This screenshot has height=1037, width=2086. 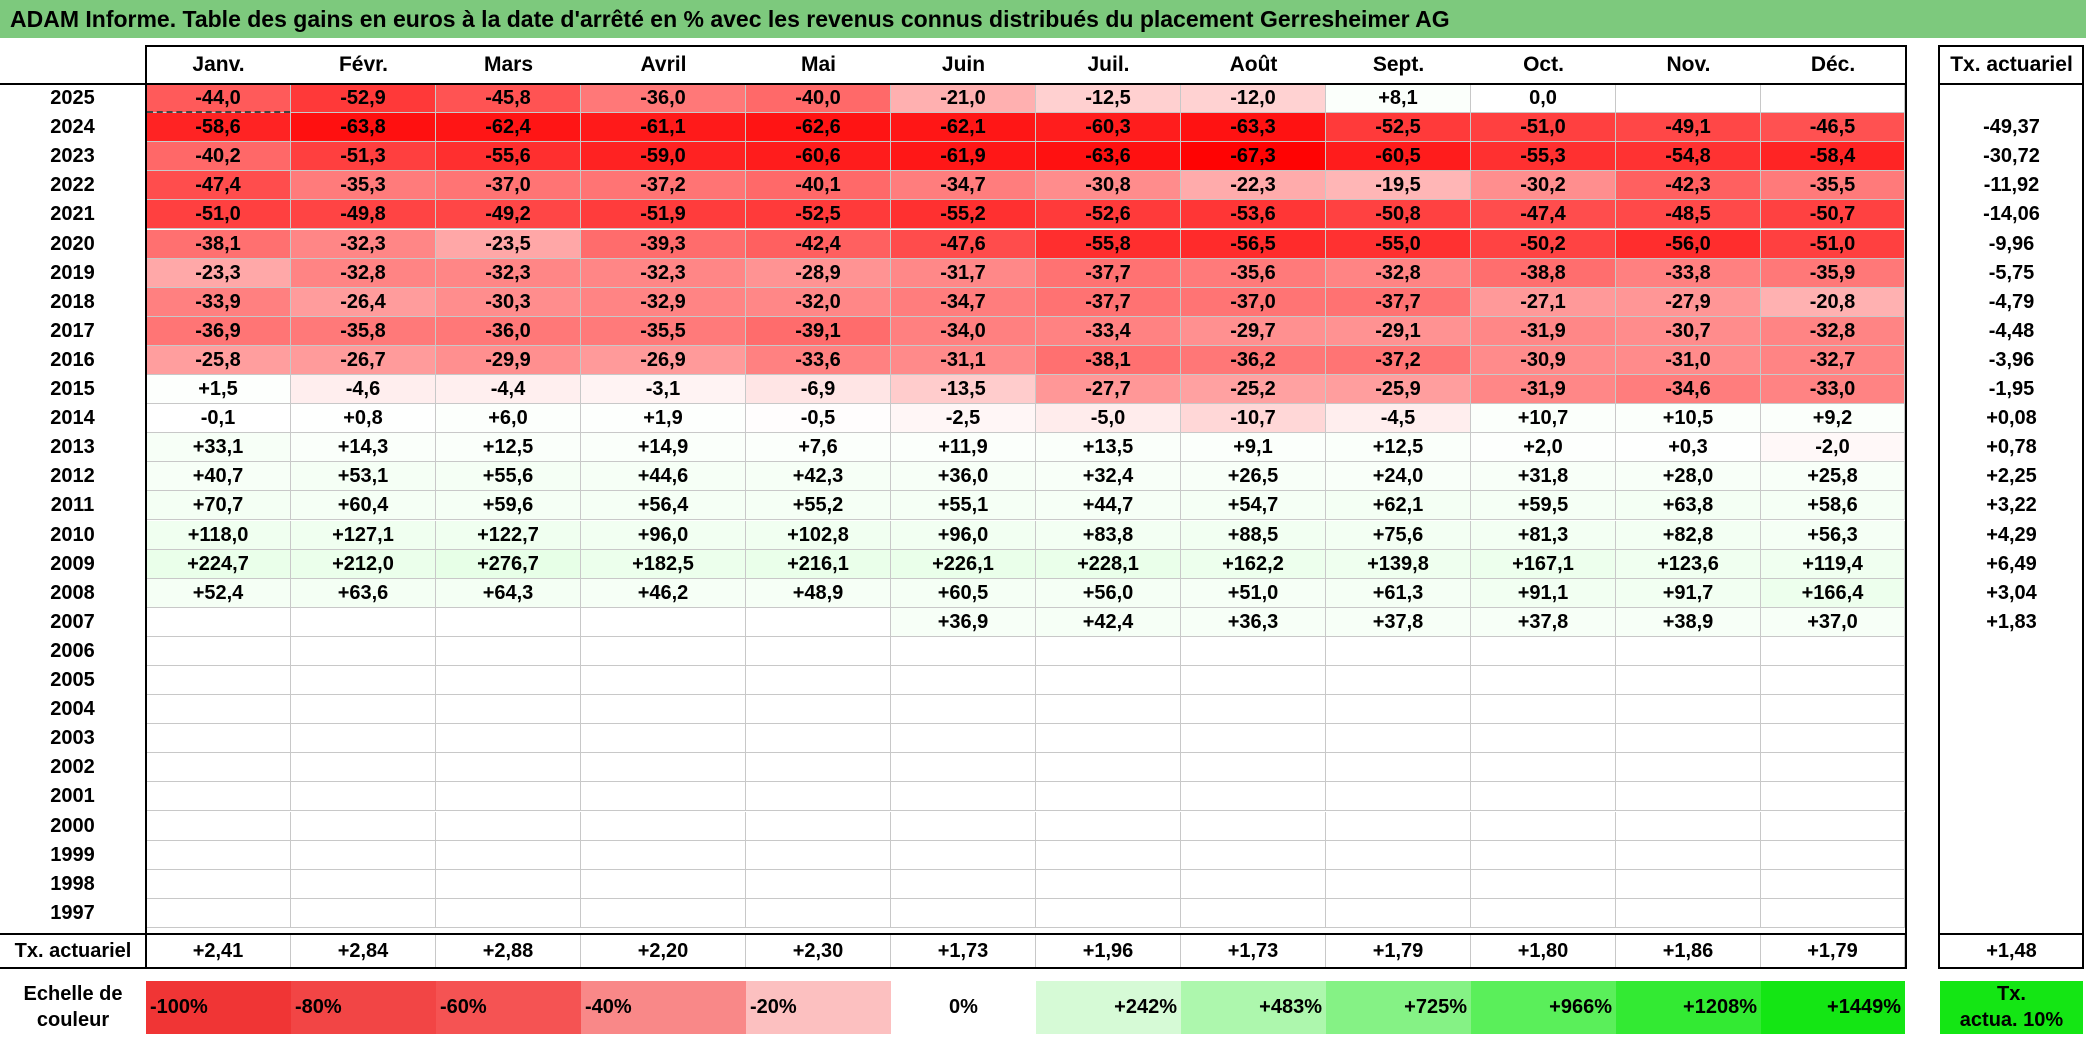 What do you see at coordinates (1688, 215) in the screenshot?
I see `table-cell: -48,5` at bounding box center [1688, 215].